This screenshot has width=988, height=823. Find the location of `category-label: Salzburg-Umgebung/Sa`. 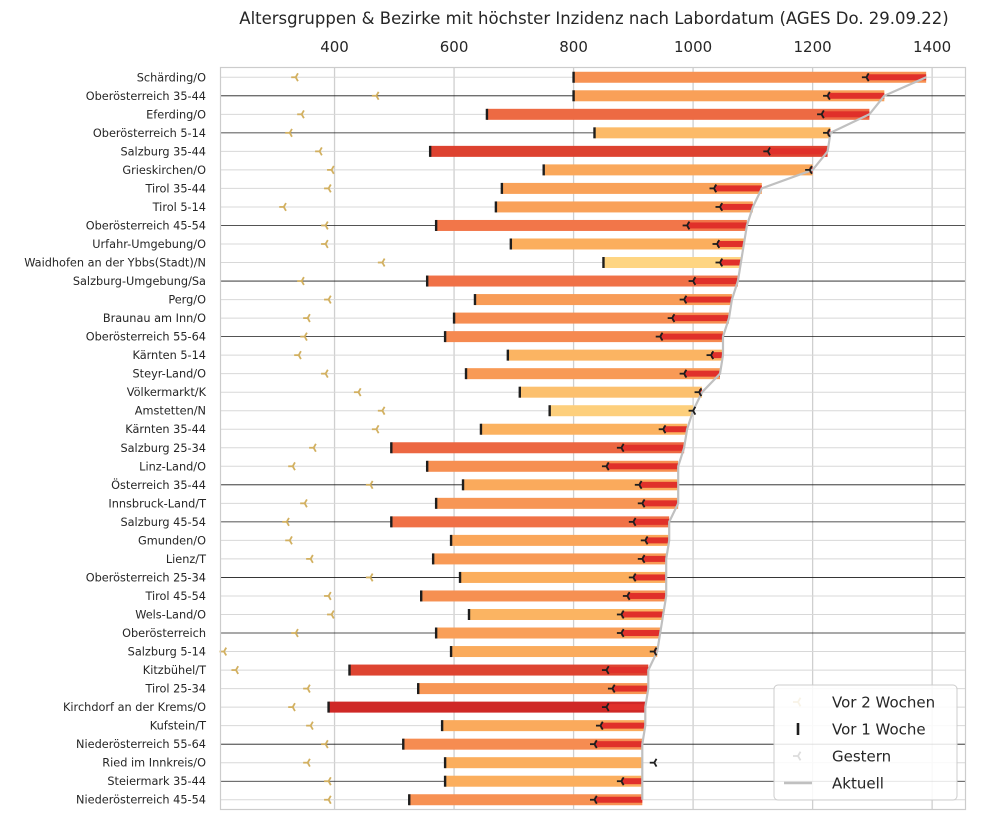

category-label: Salzburg-Umgebung/Sa is located at coordinates (139, 281).